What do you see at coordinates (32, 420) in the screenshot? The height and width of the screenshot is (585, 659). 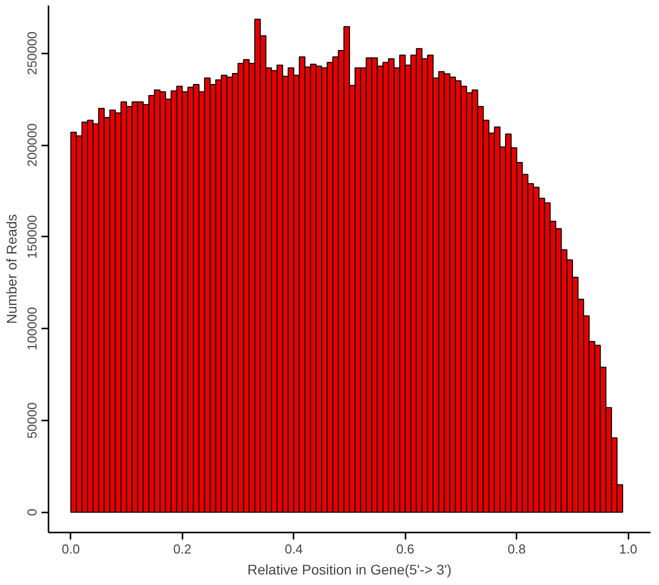 I see `y-tick-label: 50000` at bounding box center [32, 420].